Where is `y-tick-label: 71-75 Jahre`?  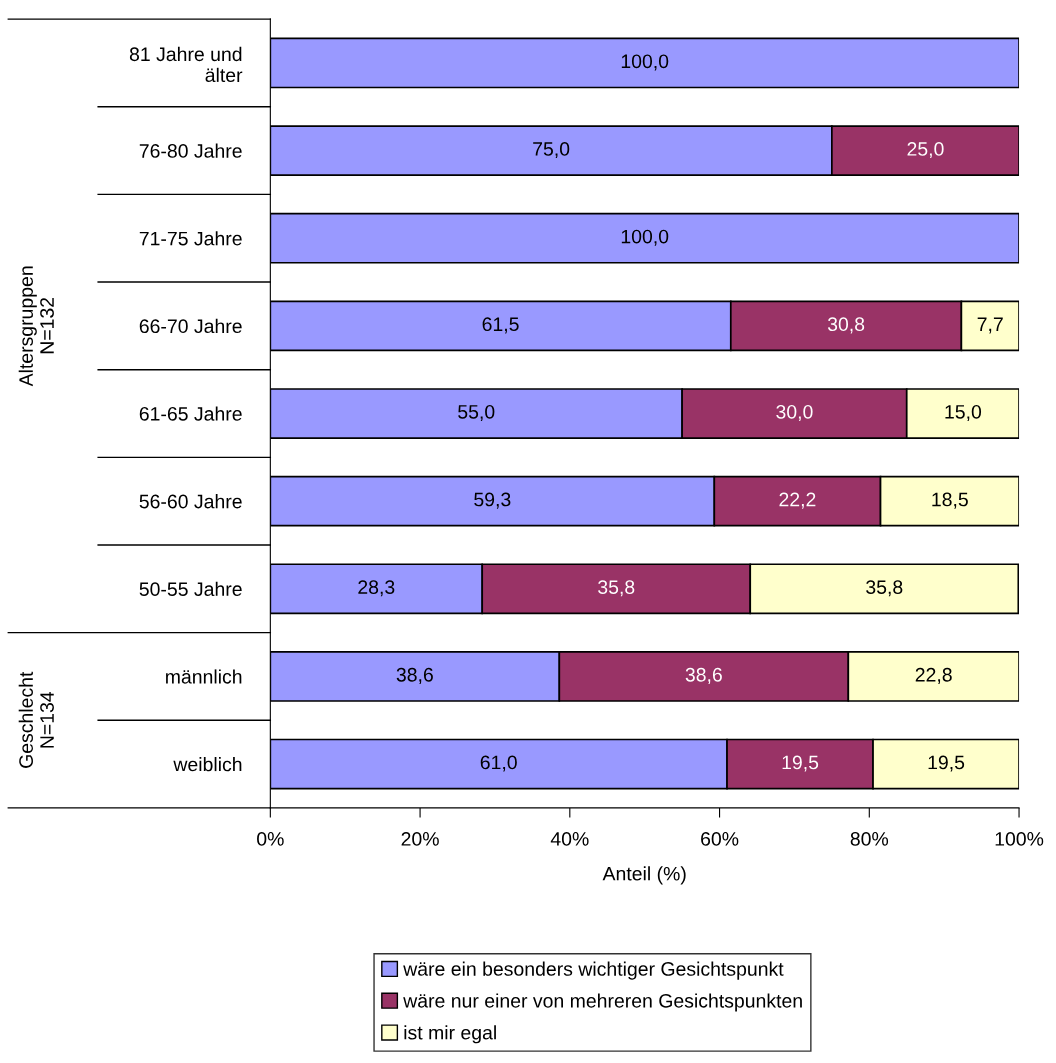
y-tick-label: 71-75 Jahre is located at coordinates (190, 238).